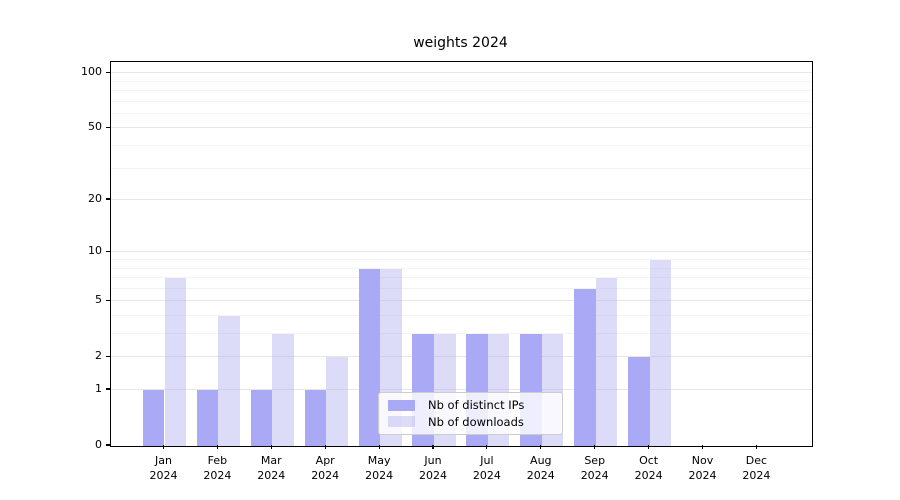  I want to click on x-tick-label: Feb 2024, so click(217, 468).